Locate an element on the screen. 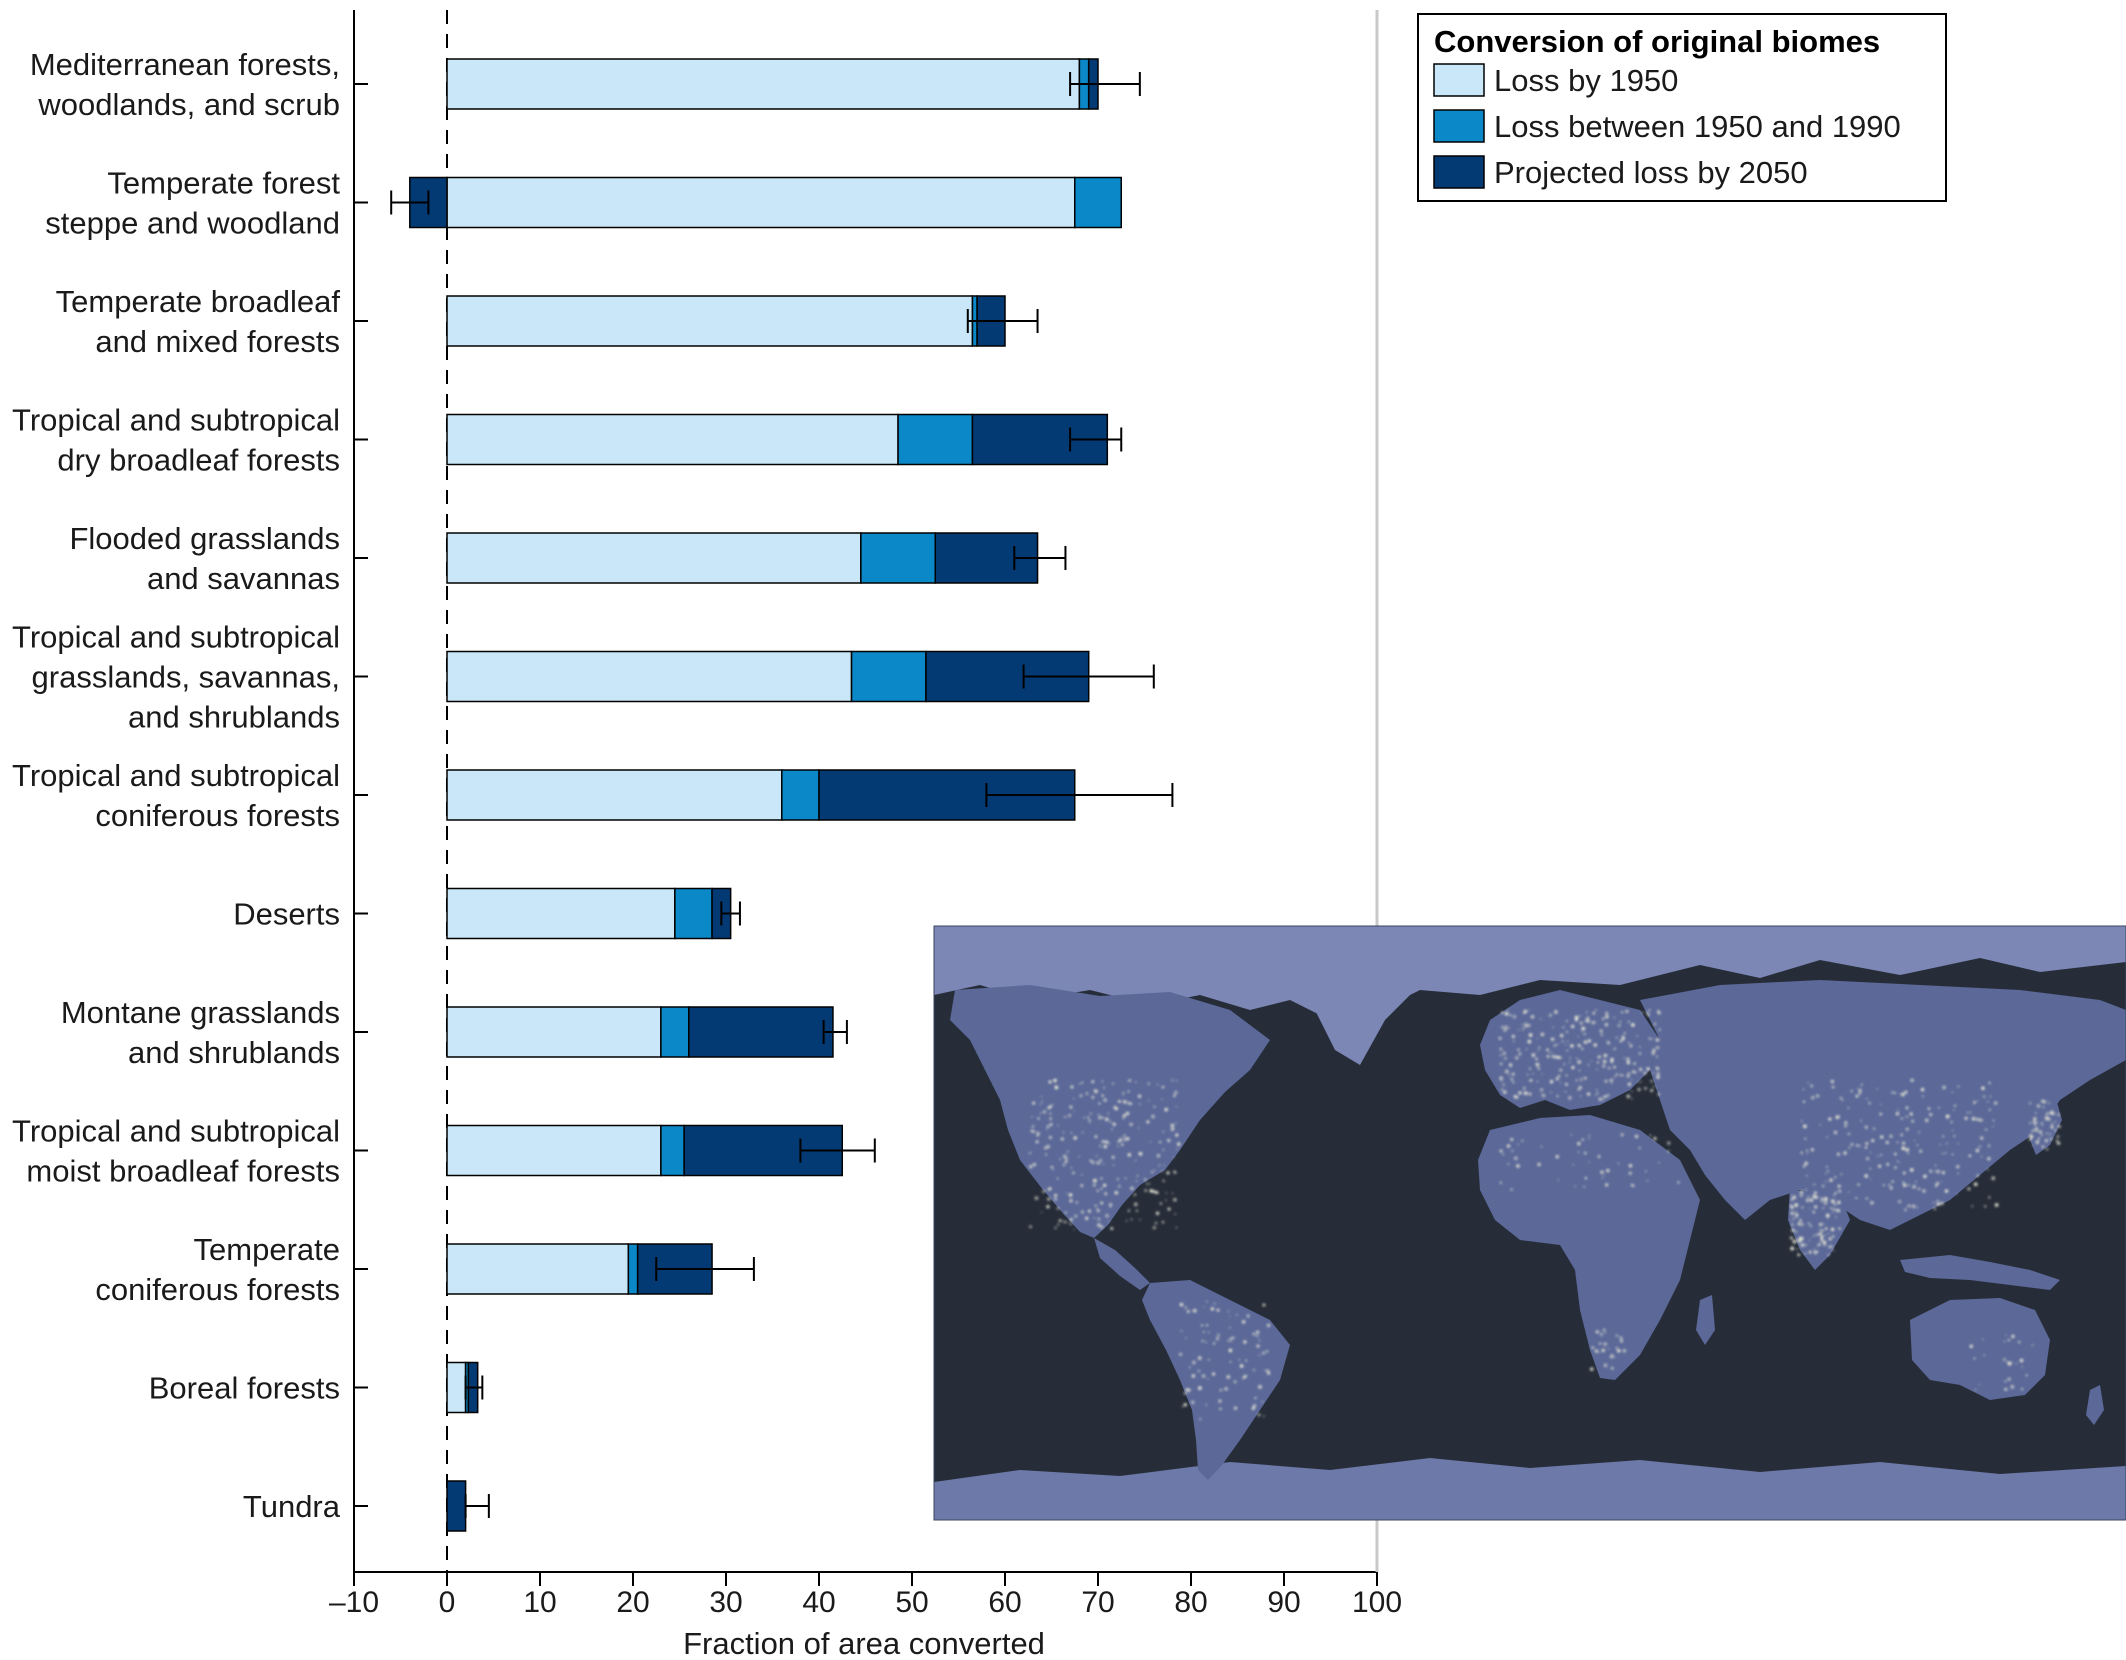 The height and width of the screenshot is (1660, 2126). legend-item-label: Loss by 1950 is located at coordinates (1586, 80).